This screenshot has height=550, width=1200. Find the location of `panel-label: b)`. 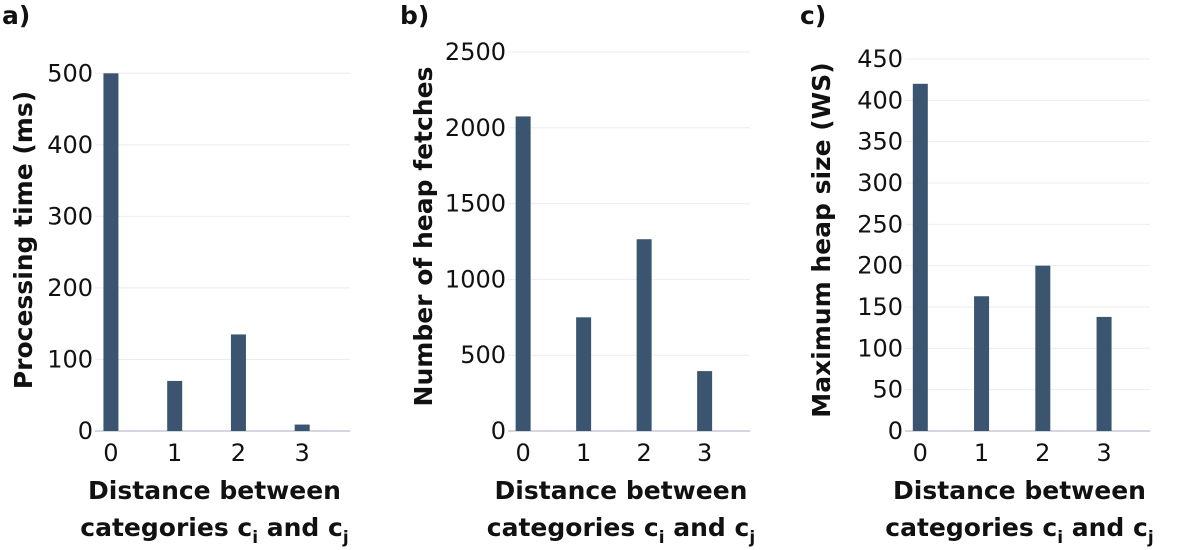

panel-label: b) is located at coordinates (414, 15).